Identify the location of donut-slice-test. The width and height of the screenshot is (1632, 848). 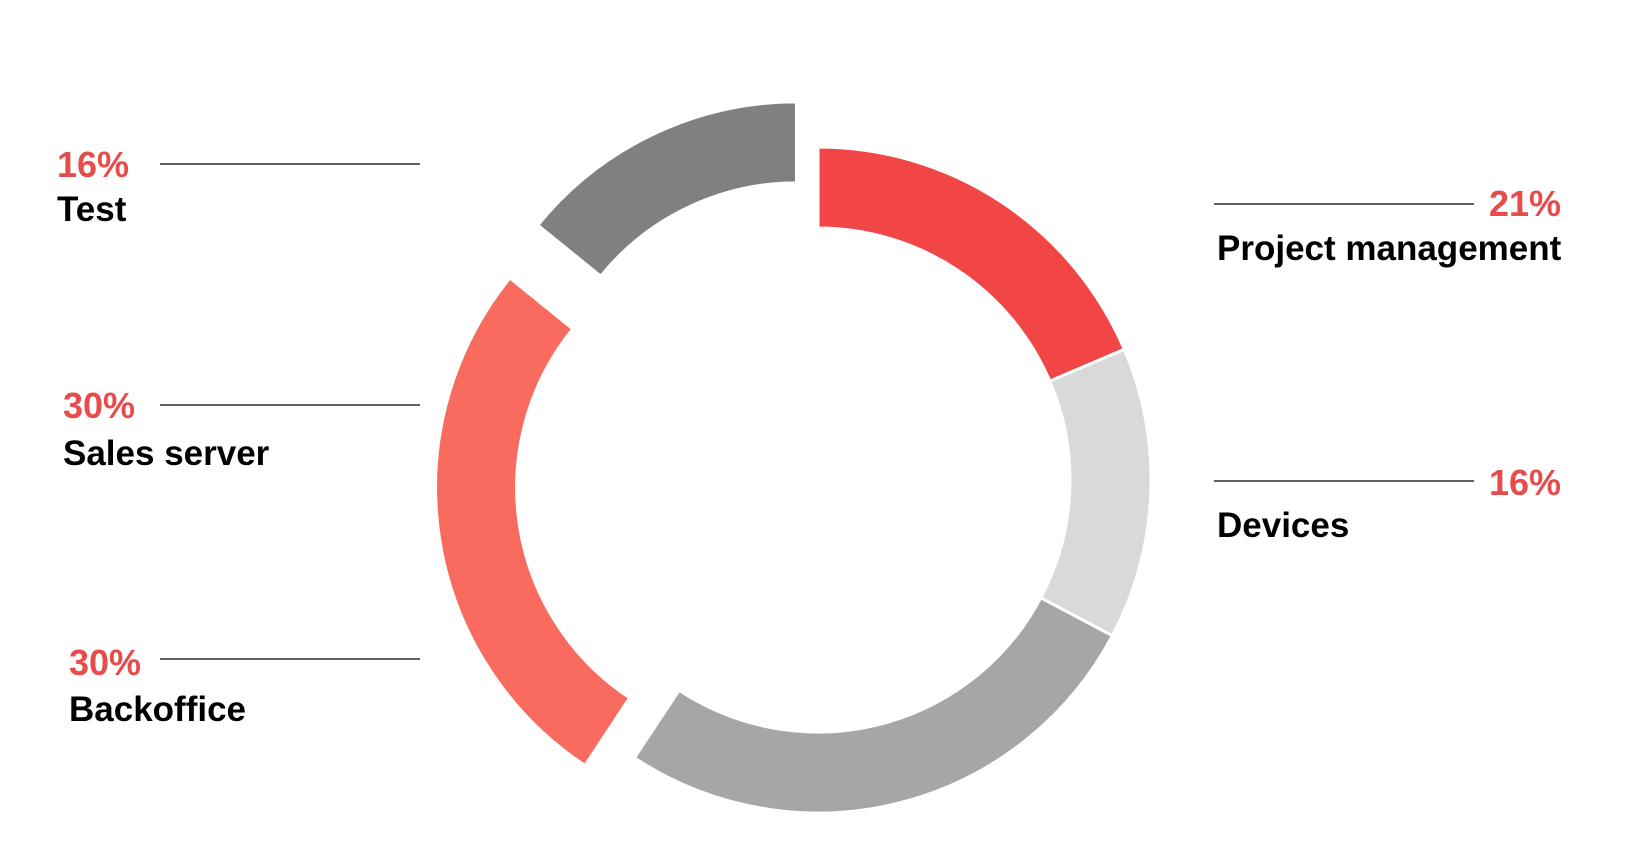
(666, 189).